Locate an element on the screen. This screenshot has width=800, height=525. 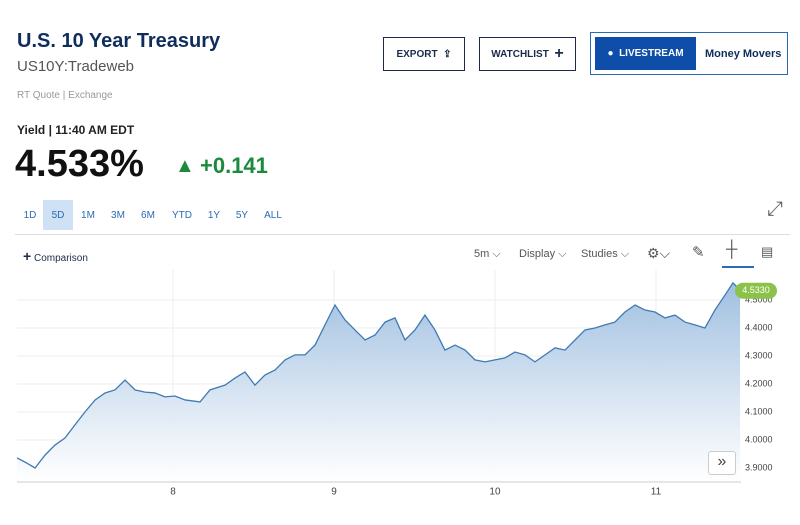
x-tick-label: 8 is located at coordinates (173, 492).